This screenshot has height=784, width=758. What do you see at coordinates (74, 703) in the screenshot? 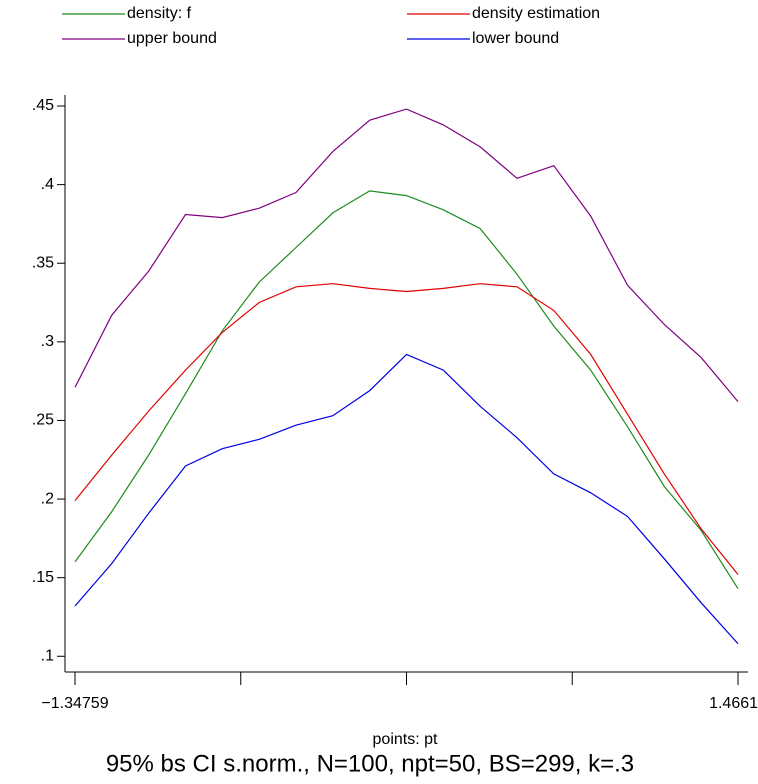
I see `x-tick-label: −1.34759` at bounding box center [74, 703].